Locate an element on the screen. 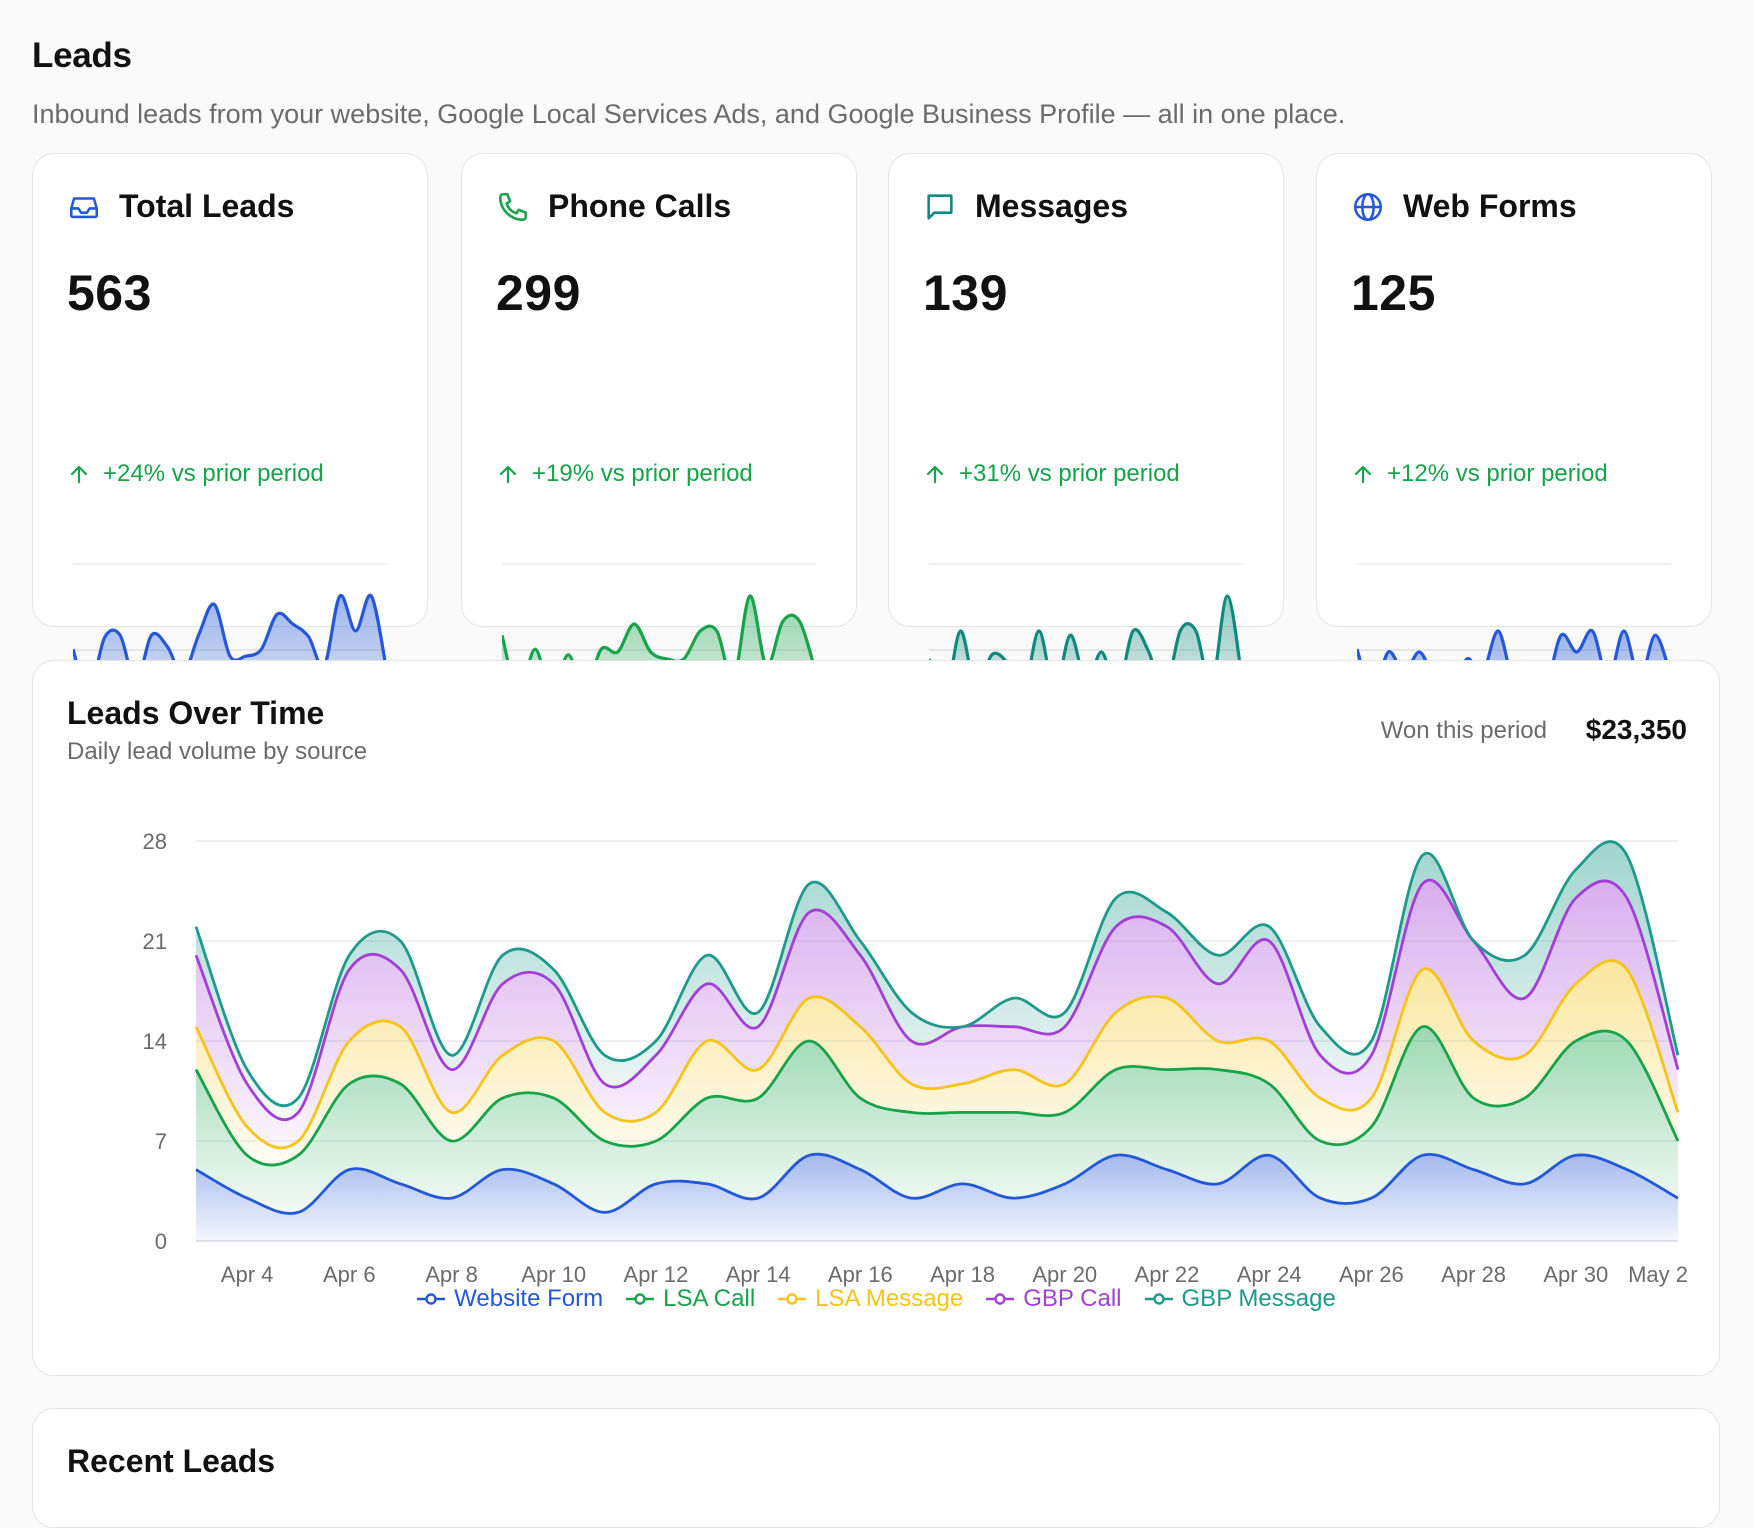 The width and height of the screenshot is (1754, 1528). area-gbp-call is located at coordinates (937, 1014).